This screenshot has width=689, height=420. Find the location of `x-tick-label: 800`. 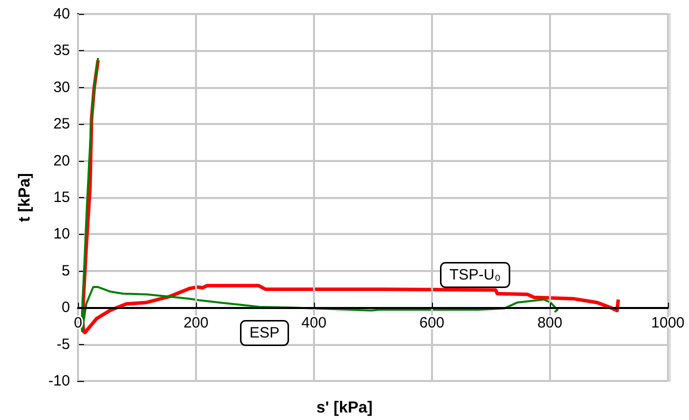

x-tick-label: 800 is located at coordinates (549, 323).